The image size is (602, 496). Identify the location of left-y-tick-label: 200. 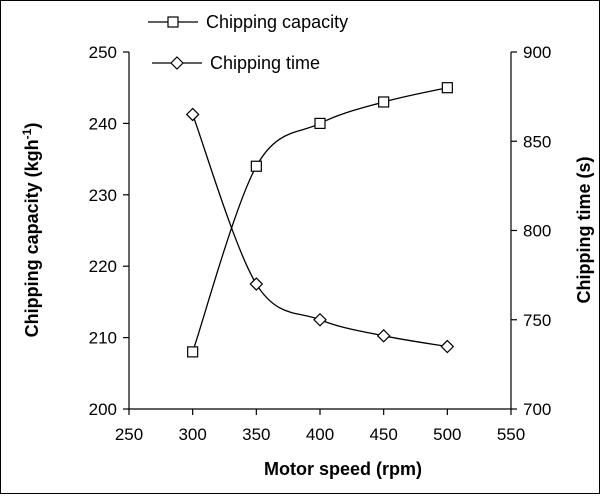
(103, 409).